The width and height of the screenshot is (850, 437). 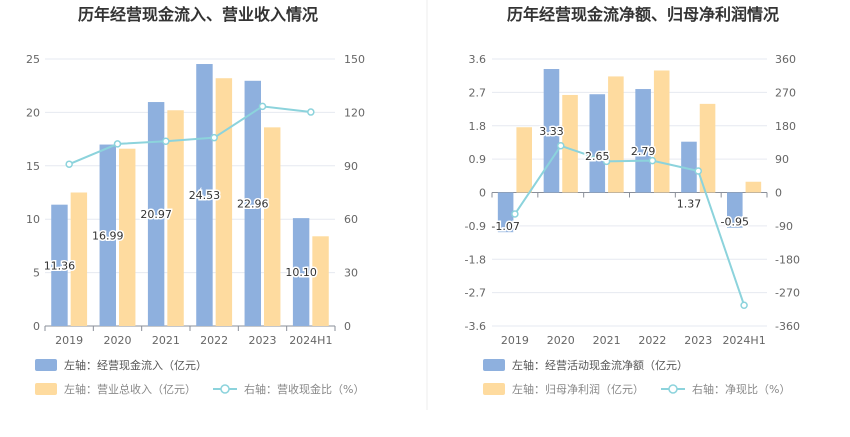 I want to click on bar-data-label: -0.95, so click(x=735, y=222).